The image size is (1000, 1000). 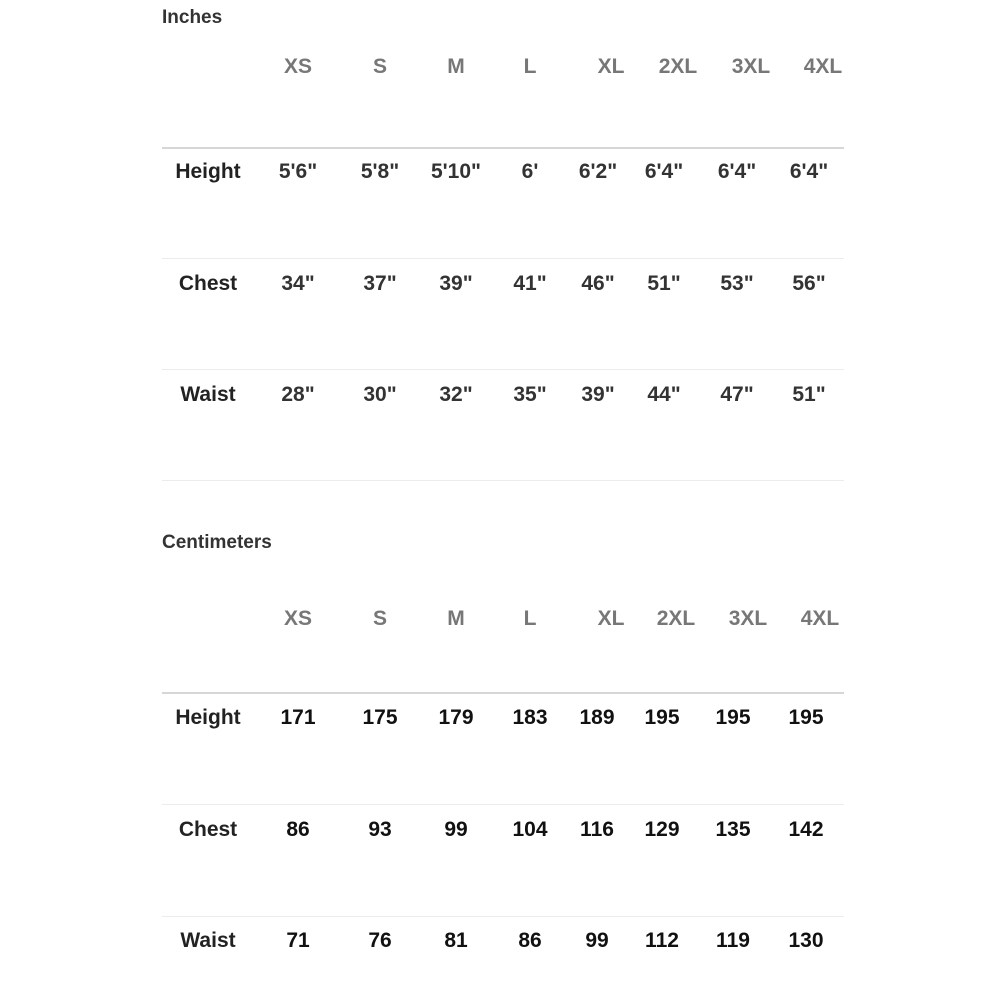 I want to click on measurement-cell: 179, so click(x=456, y=717).